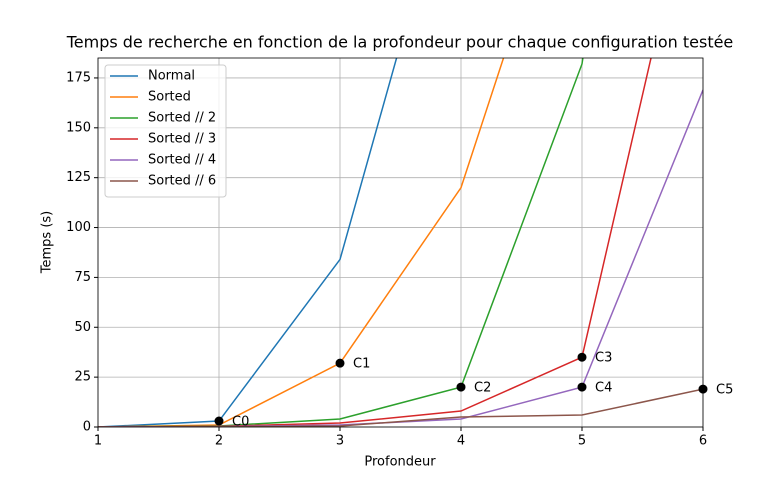 This screenshot has height=480, width=781. I want to click on annotation-label: C0, so click(240, 422).